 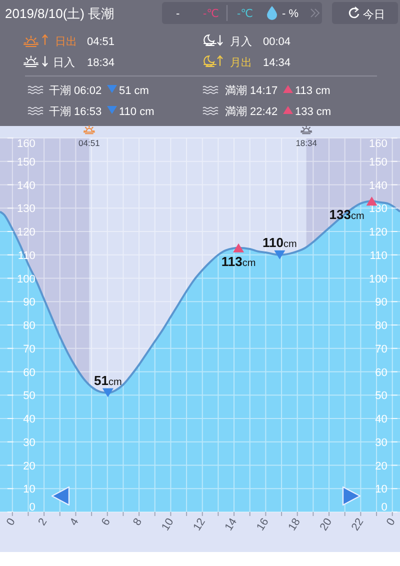 What do you see at coordinates (251, 112) in the screenshot?
I see `annotation: 満潮 22:42` at bounding box center [251, 112].